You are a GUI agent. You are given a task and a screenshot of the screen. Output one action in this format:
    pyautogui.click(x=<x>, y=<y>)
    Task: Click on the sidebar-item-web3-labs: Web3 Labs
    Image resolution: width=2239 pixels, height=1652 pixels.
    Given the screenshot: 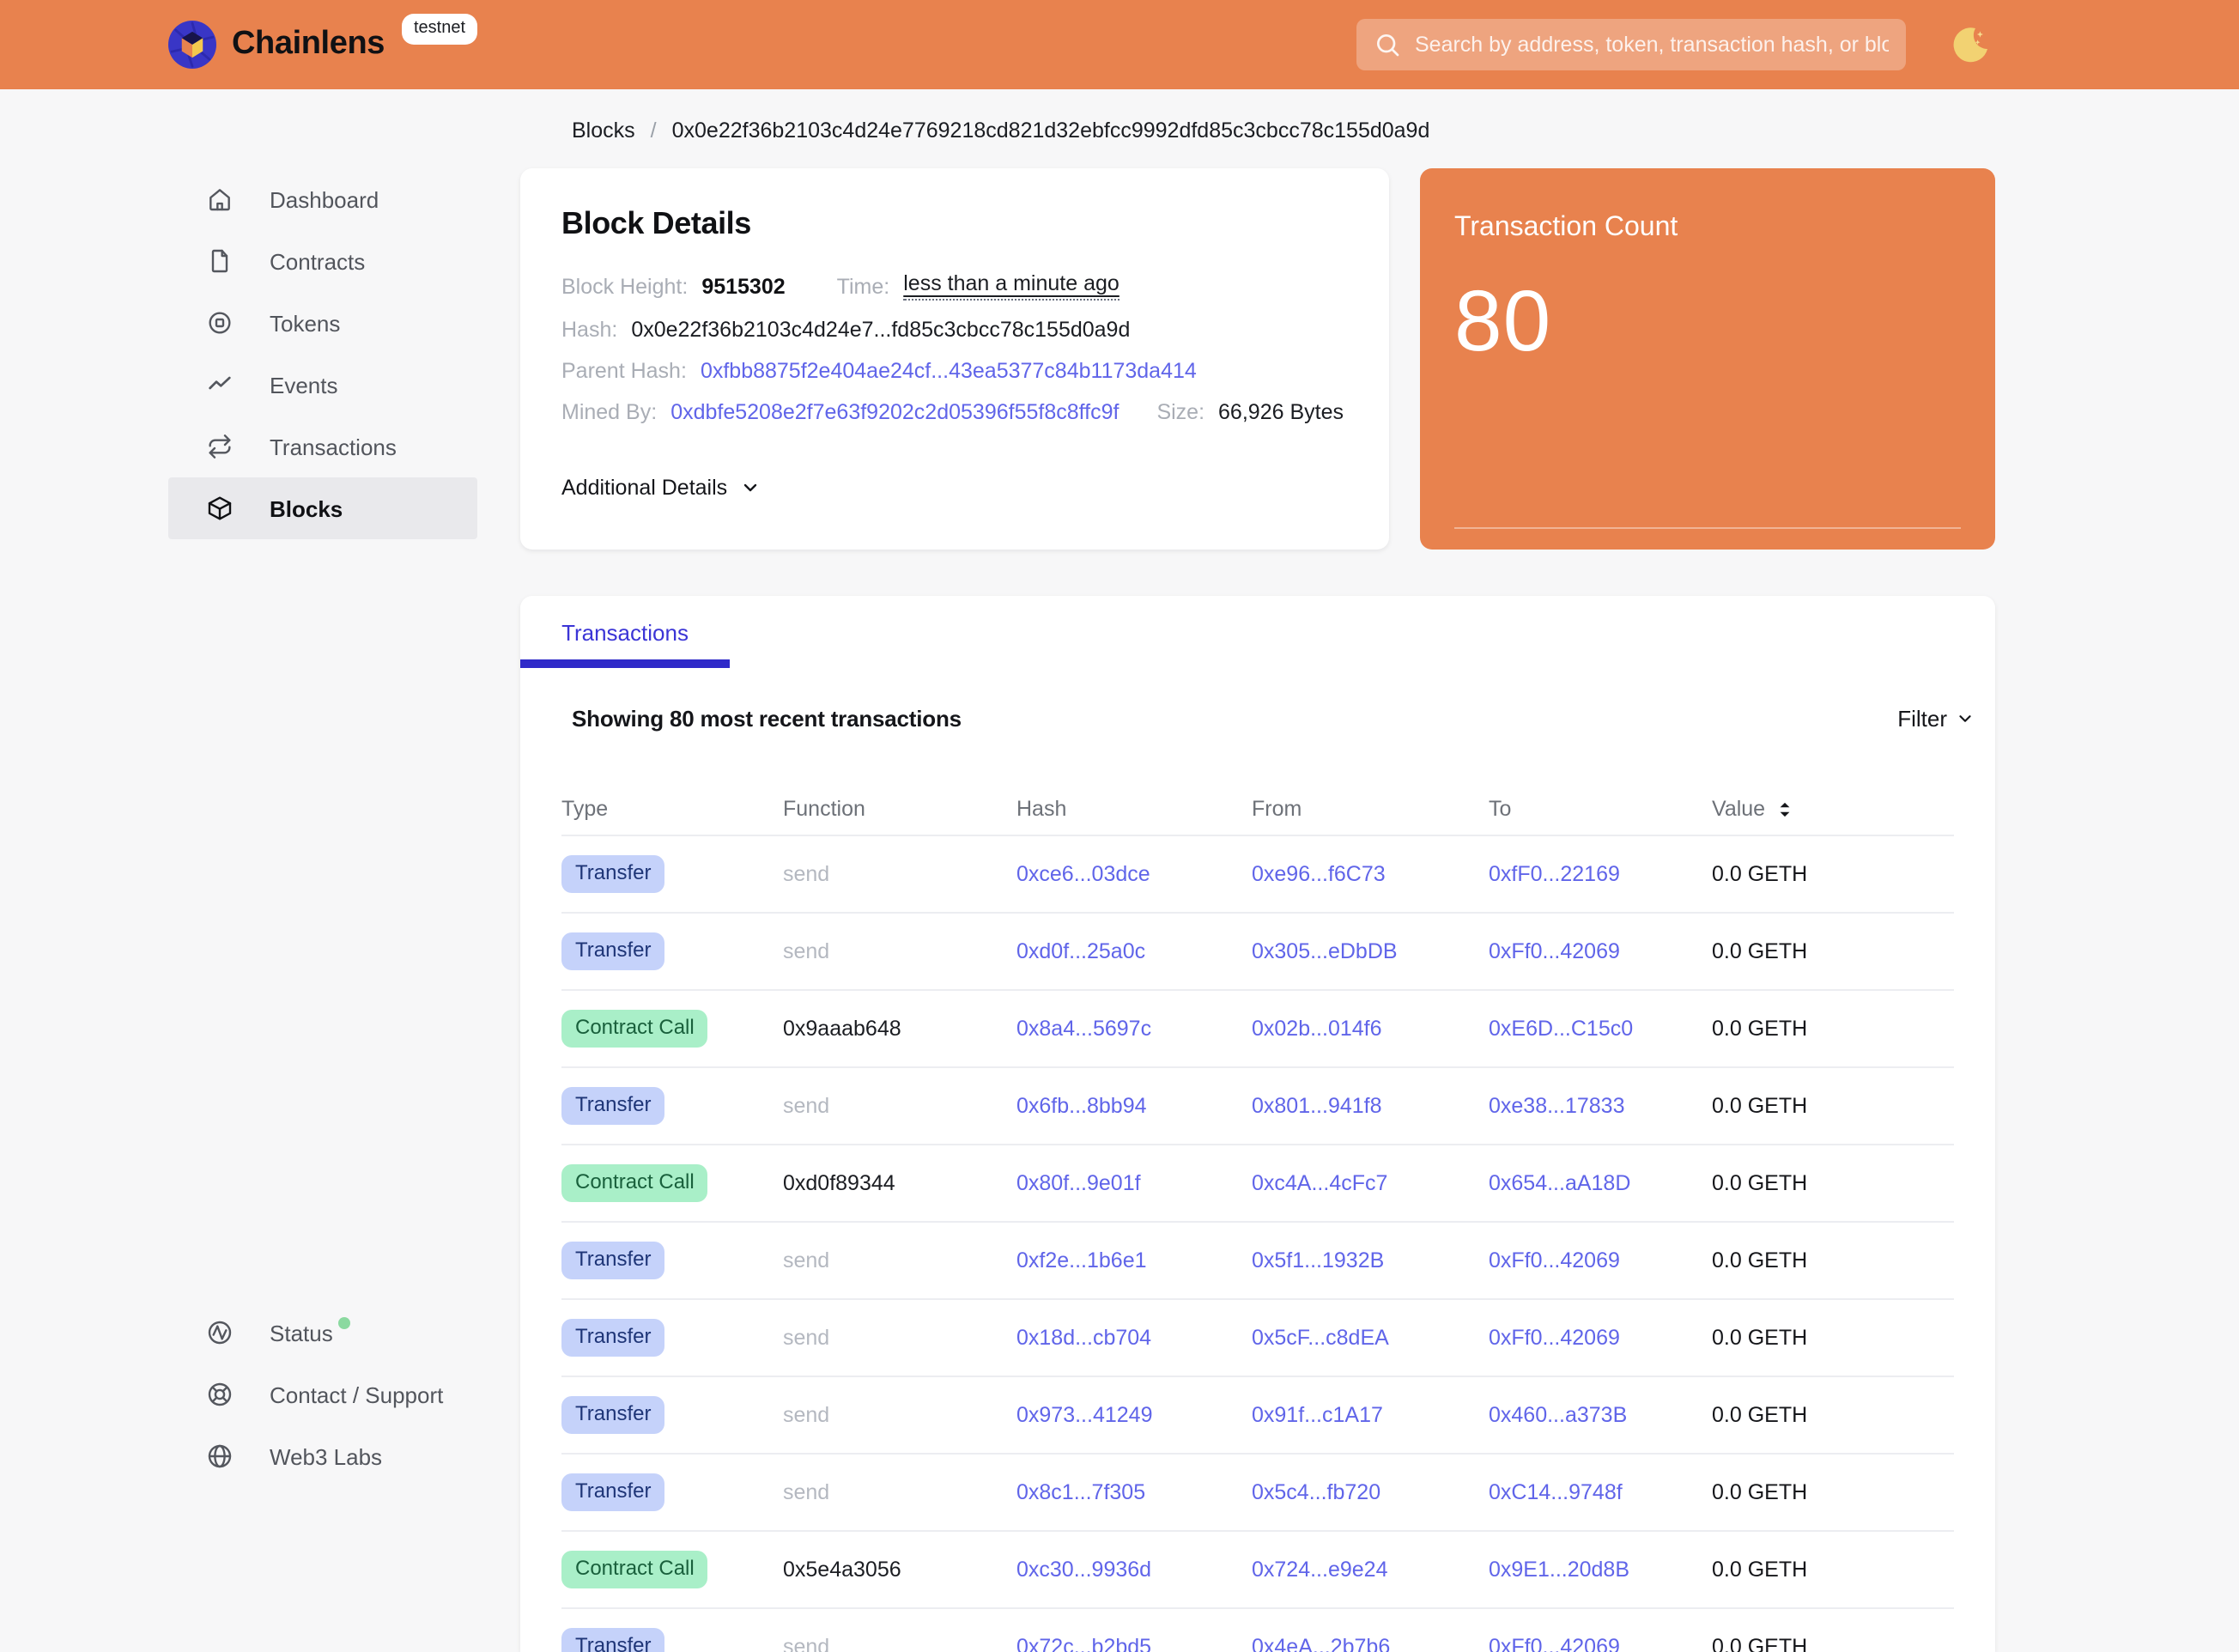 What is the action you would take?
    pyautogui.click(x=322, y=1456)
    